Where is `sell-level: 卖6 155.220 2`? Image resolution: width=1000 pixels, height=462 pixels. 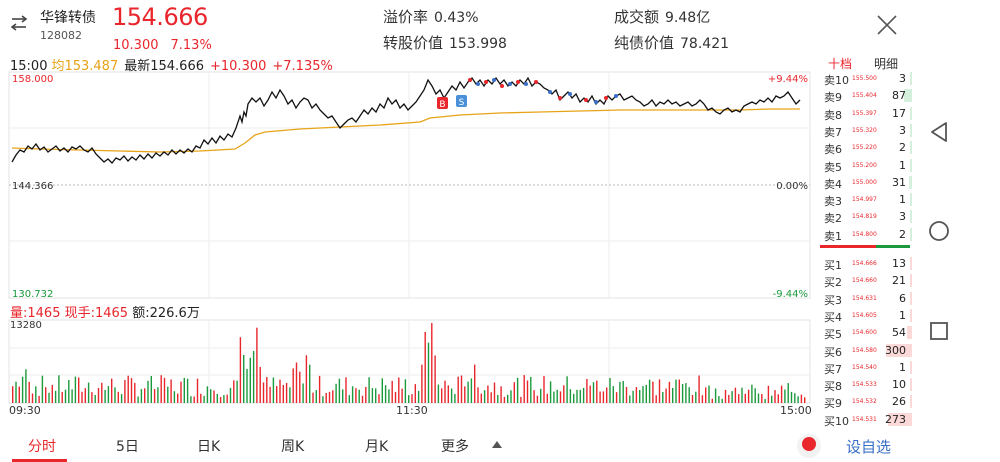
sell-level: 卖6 155.220 2 is located at coordinates (865, 147).